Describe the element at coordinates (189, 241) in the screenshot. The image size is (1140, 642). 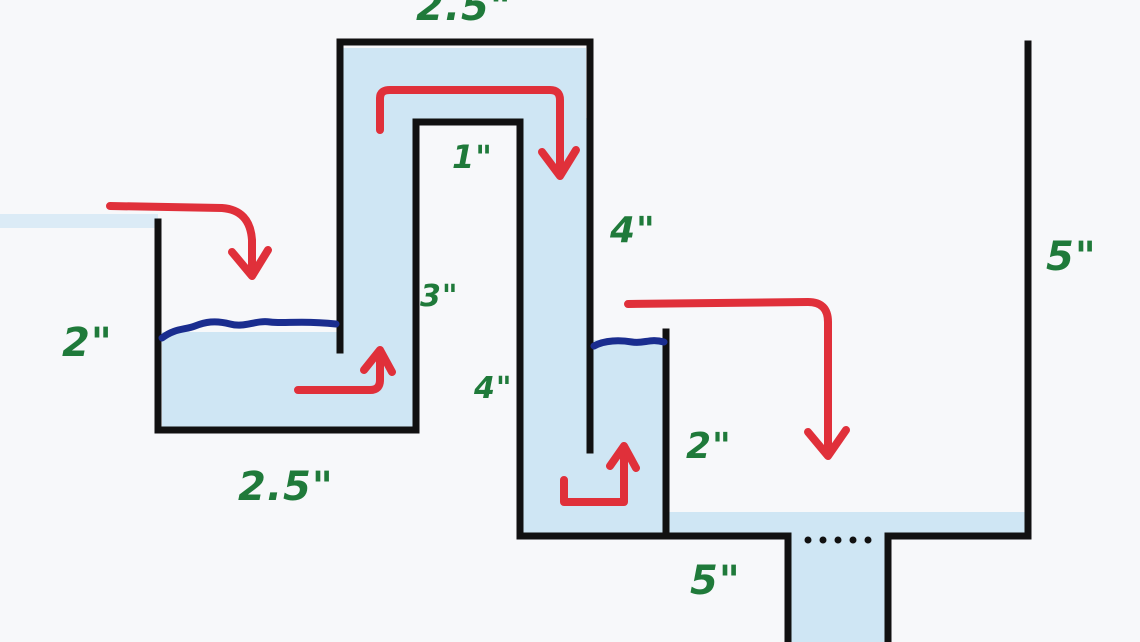
I see `flow-arrow-inlet` at that location.